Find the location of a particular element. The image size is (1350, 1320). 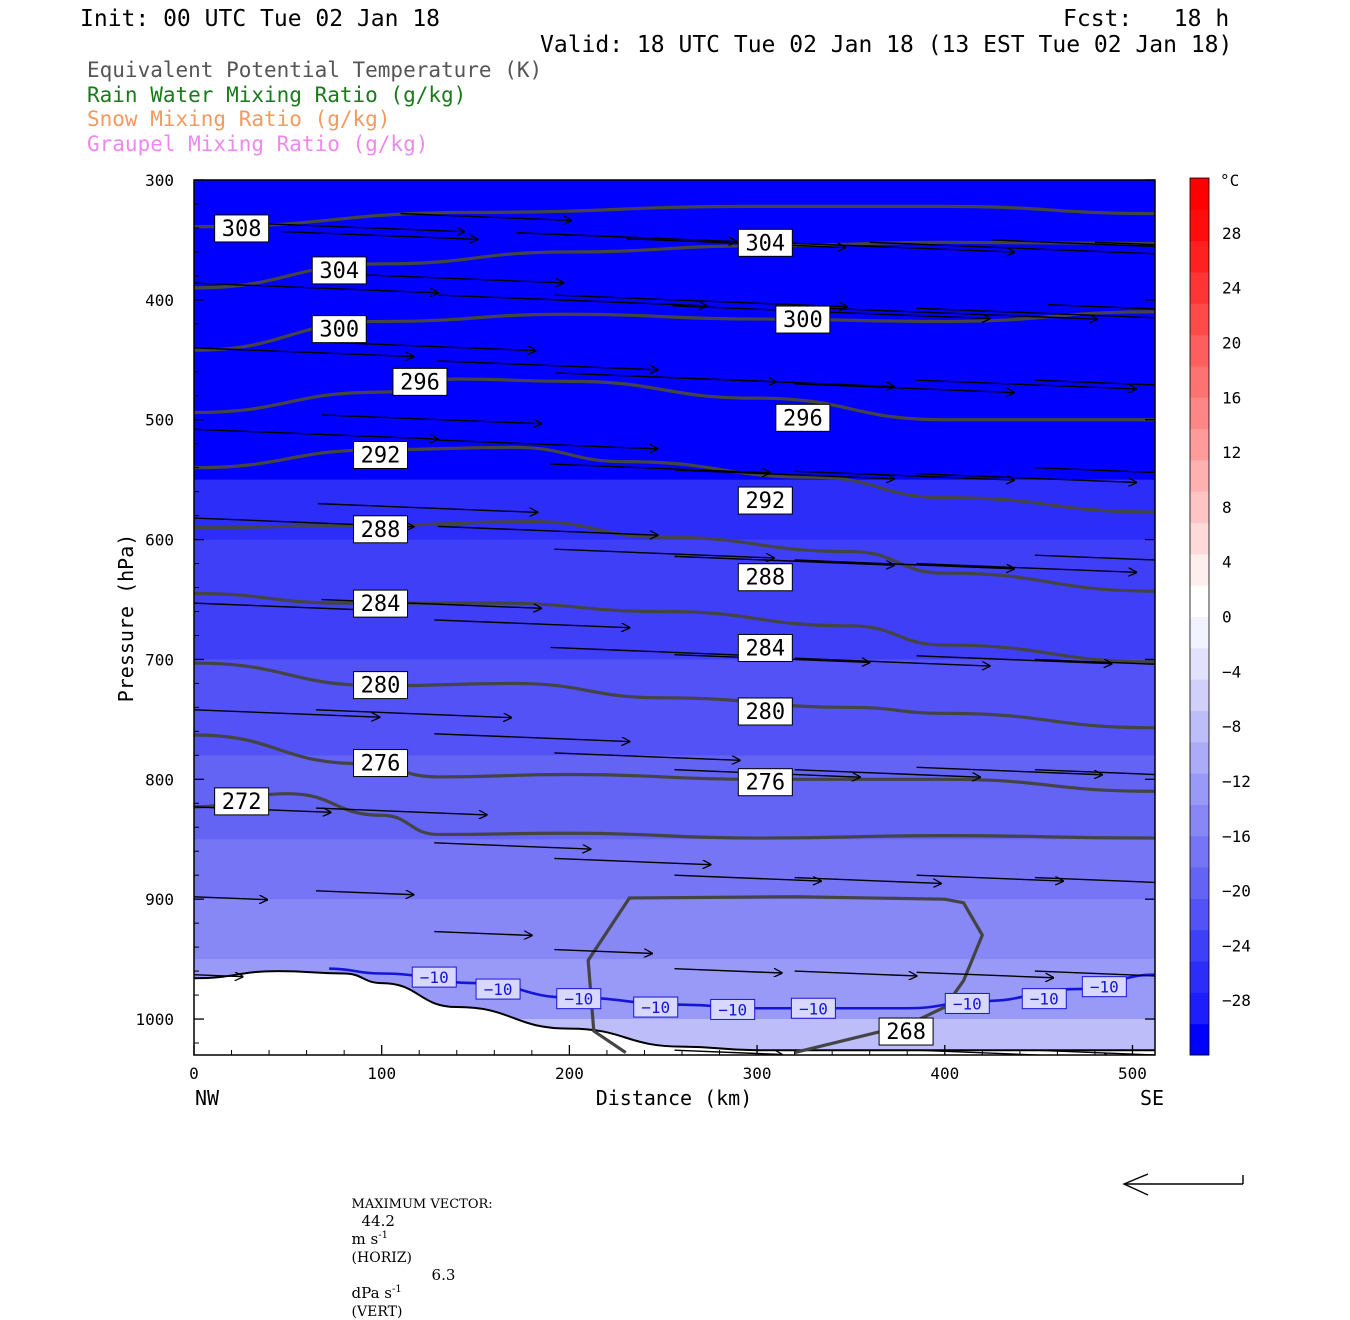

theta-e-label: 296 is located at coordinates (803, 417).